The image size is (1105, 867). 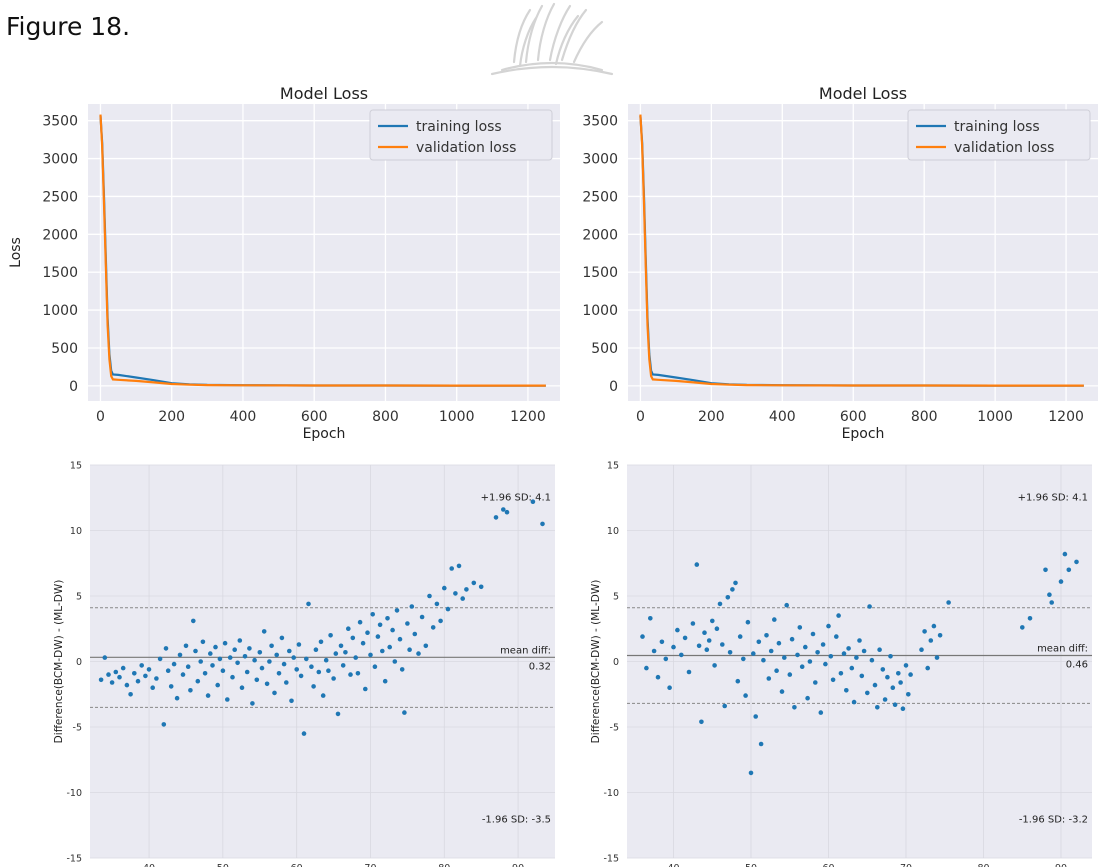 What do you see at coordinates (999, 135) in the screenshot?
I see `legend-box` at bounding box center [999, 135].